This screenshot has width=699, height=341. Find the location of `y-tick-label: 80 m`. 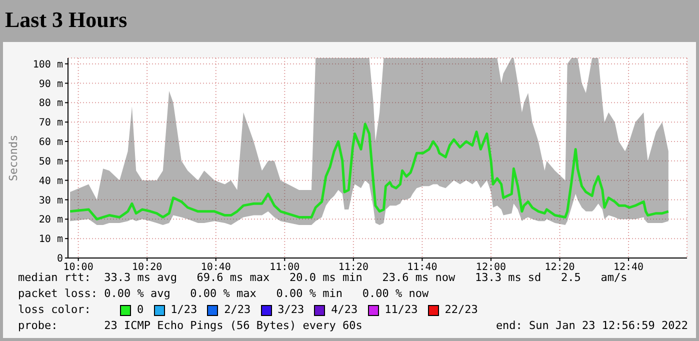

y-tick-label: 80 m is located at coordinates (50, 104).